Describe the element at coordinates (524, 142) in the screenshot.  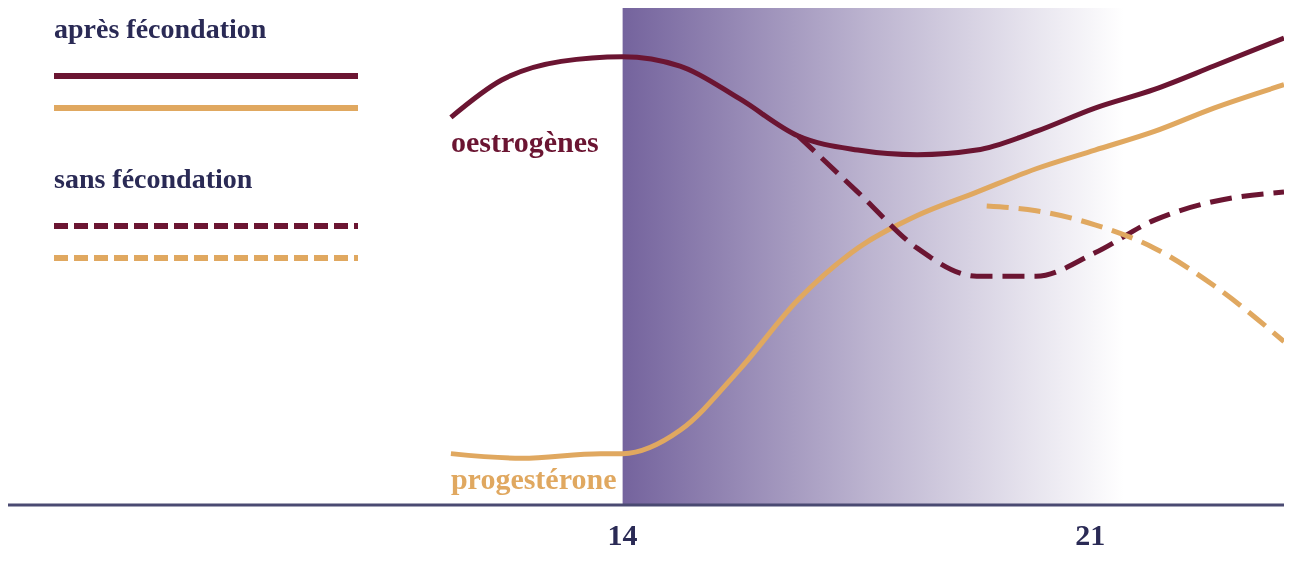
I see `series-label: oestrogènes` at that location.